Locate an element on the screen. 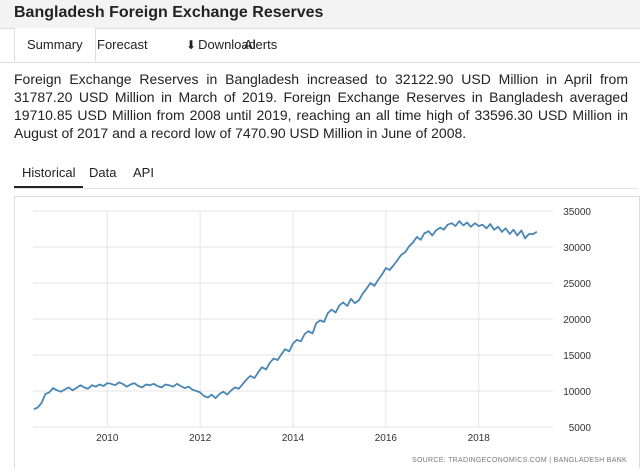  x-tick-label: 2014 is located at coordinates (293, 438).